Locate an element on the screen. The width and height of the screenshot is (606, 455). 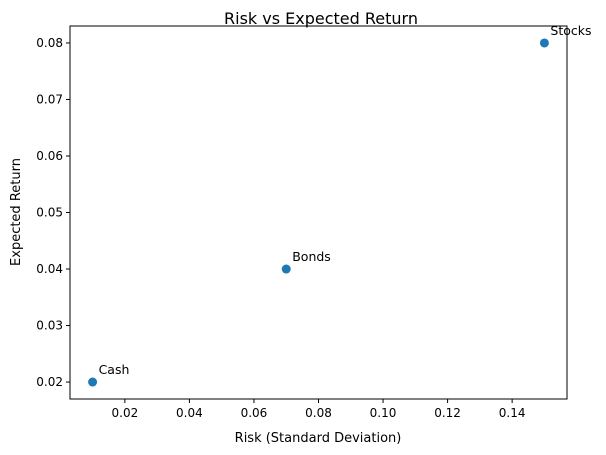
y-tick-label: 0.08 is located at coordinates (49, 43).